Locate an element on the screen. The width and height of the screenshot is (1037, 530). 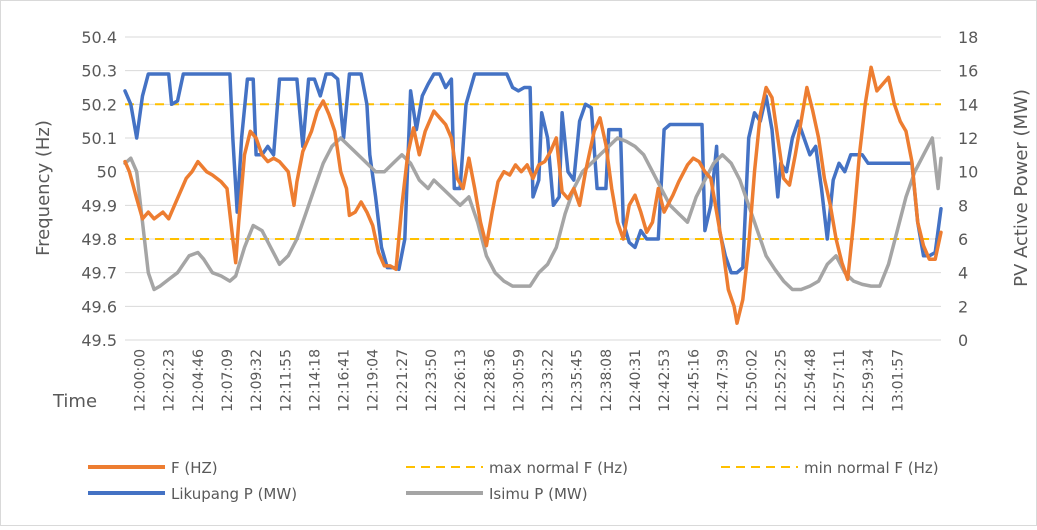
left-tick-label: 49.7 is located at coordinates (99, 273).